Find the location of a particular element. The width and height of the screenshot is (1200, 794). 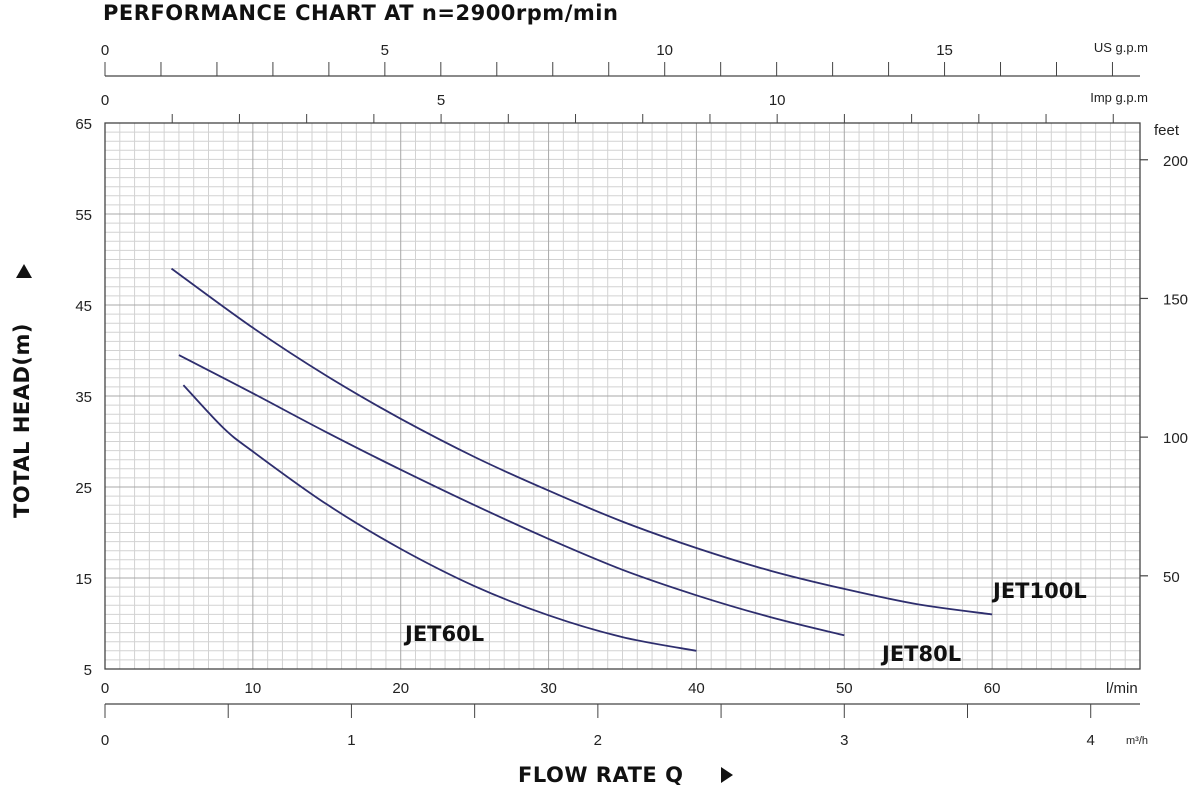

y-tick-label: 65 is located at coordinates (83, 124).